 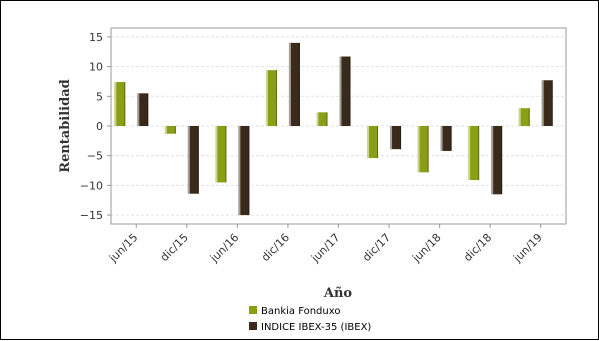 I want to click on legend-item-ibex-35: INDICE IBEX-35 (IBEX), so click(x=310, y=327).